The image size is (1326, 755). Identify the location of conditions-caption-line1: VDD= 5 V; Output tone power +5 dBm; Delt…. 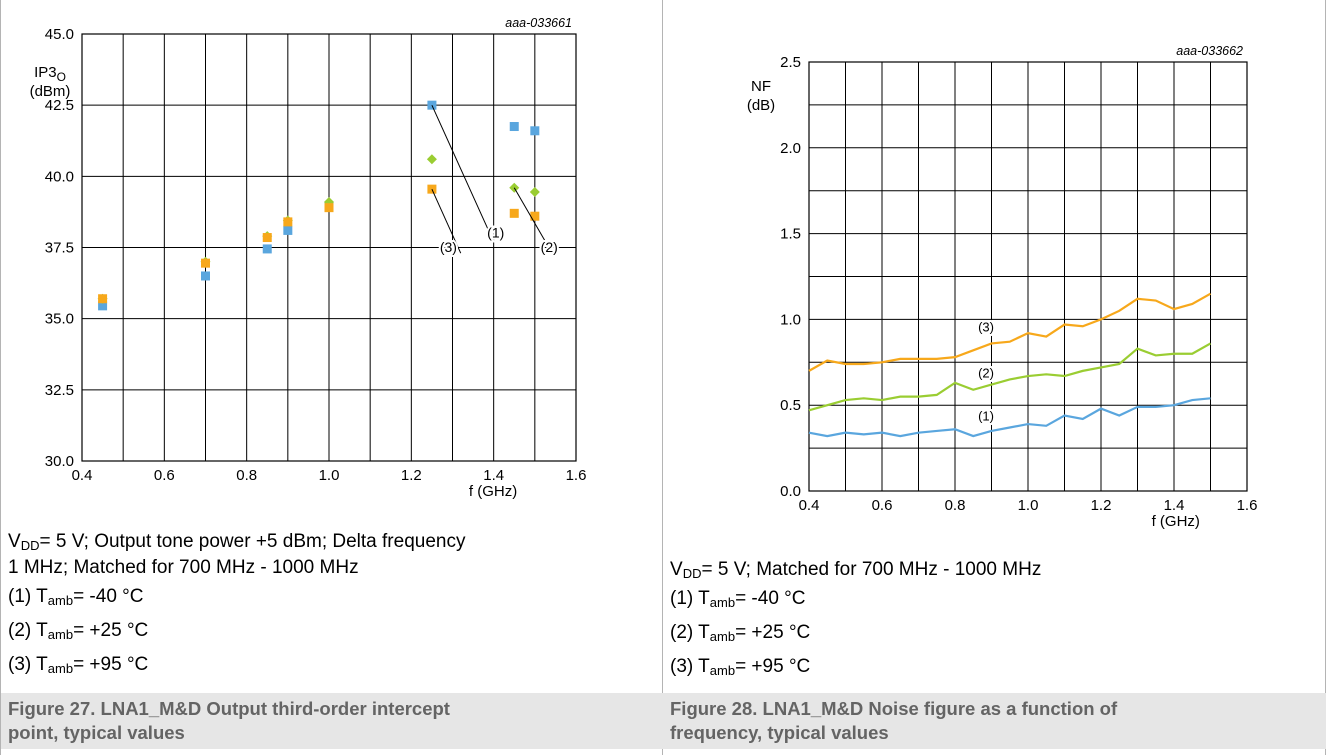
(236, 542).